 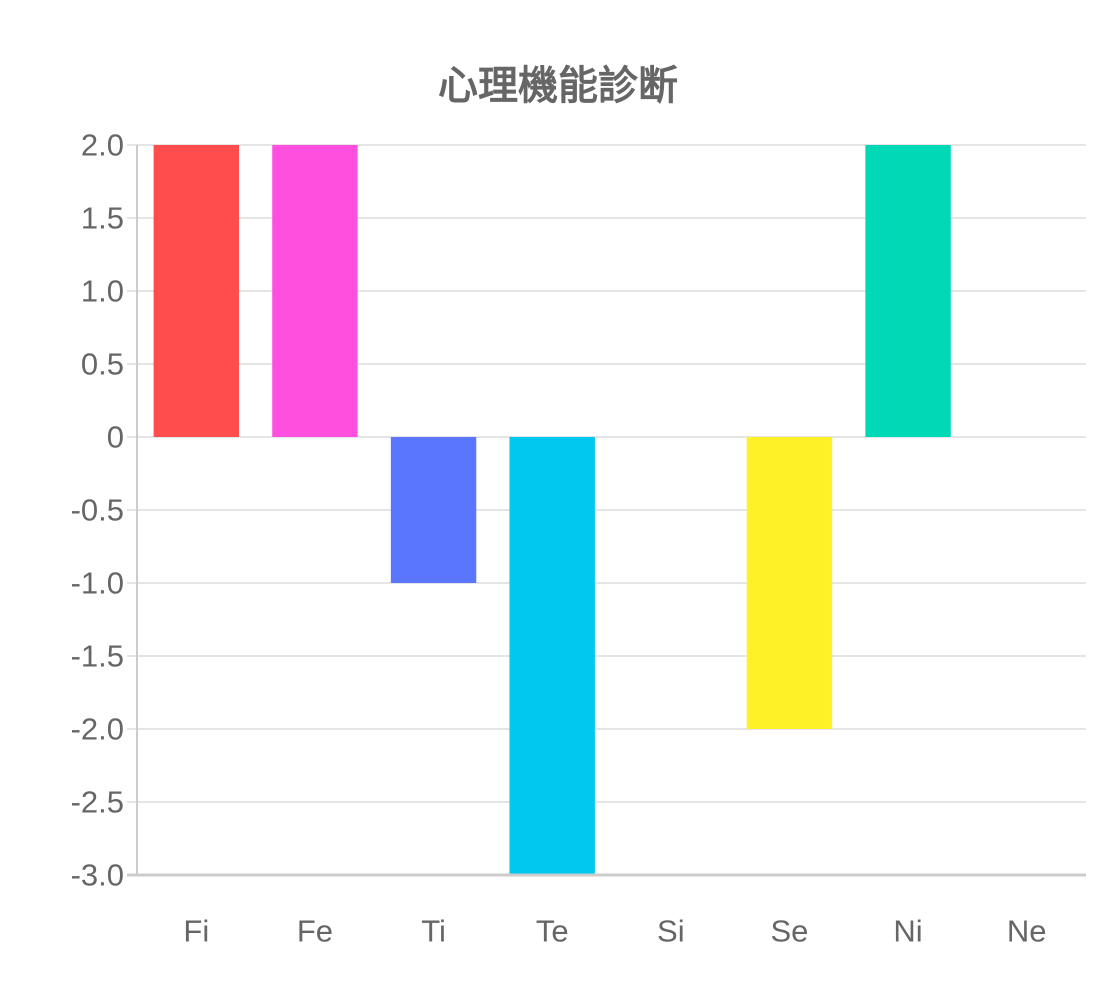 What do you see at coordinates (97, 583) in the screenshot?
I see `y-tick-label: -1.0` at bounding box center [97, 583].